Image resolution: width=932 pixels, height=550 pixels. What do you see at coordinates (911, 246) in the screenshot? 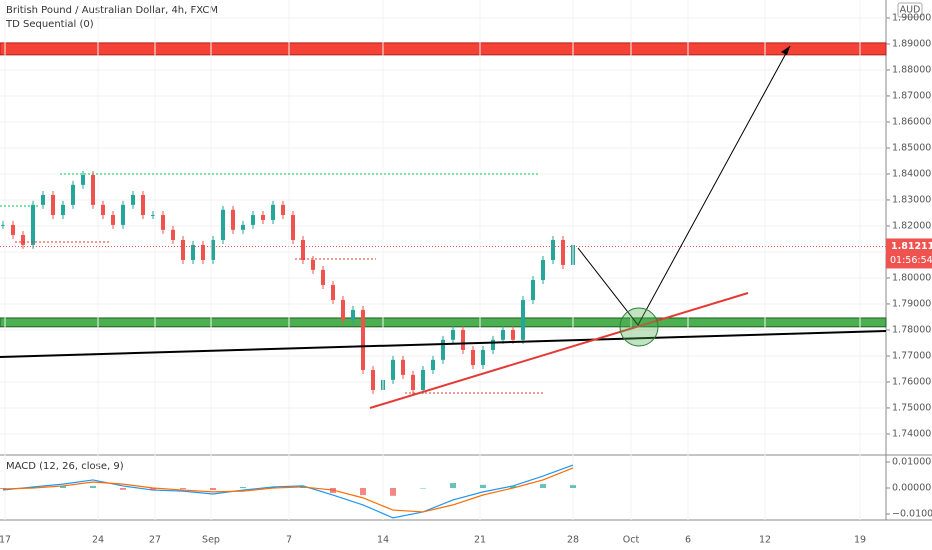
I see `last-price-label: 1.81211` at bounding box center [911, 246].